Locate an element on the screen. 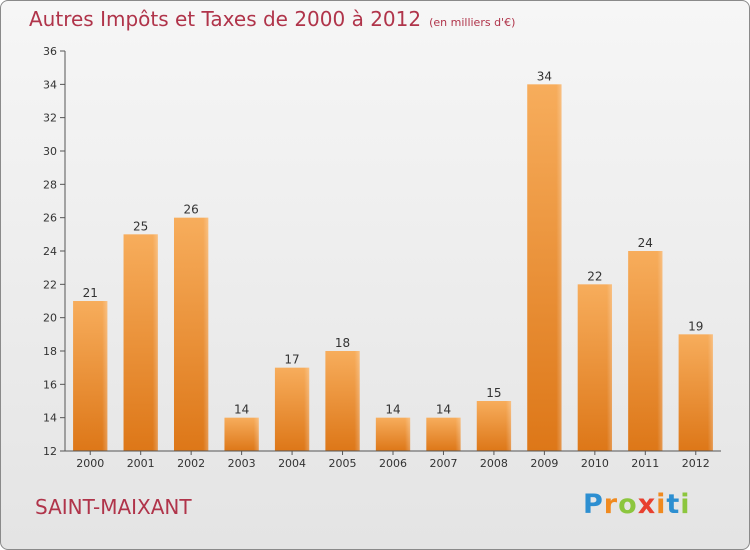 Image resolution: width=750 pixels, height=550 pixels. x-tick-label: 2011 is located at coordinates (645, 463).